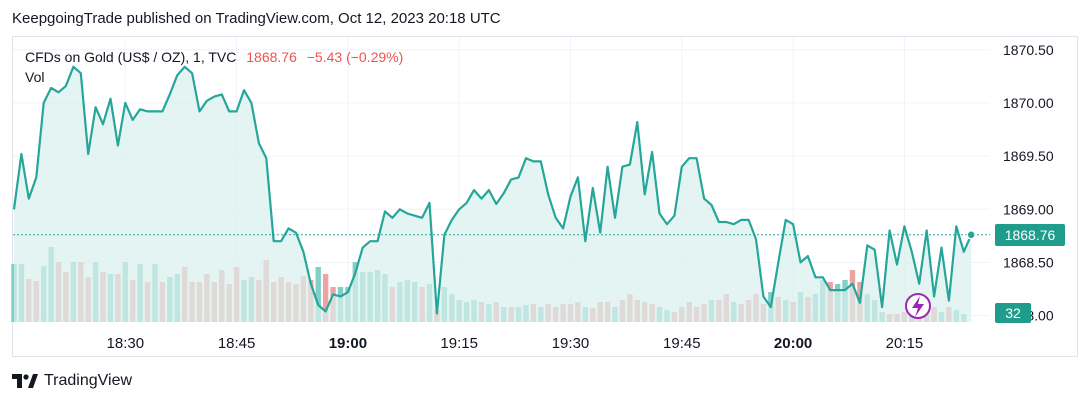 This screenshot has height=407, width=1090. Describe the element at coordinates (459, 343) in the screenshot. I see `x-tick-label: 19:15` at that location.